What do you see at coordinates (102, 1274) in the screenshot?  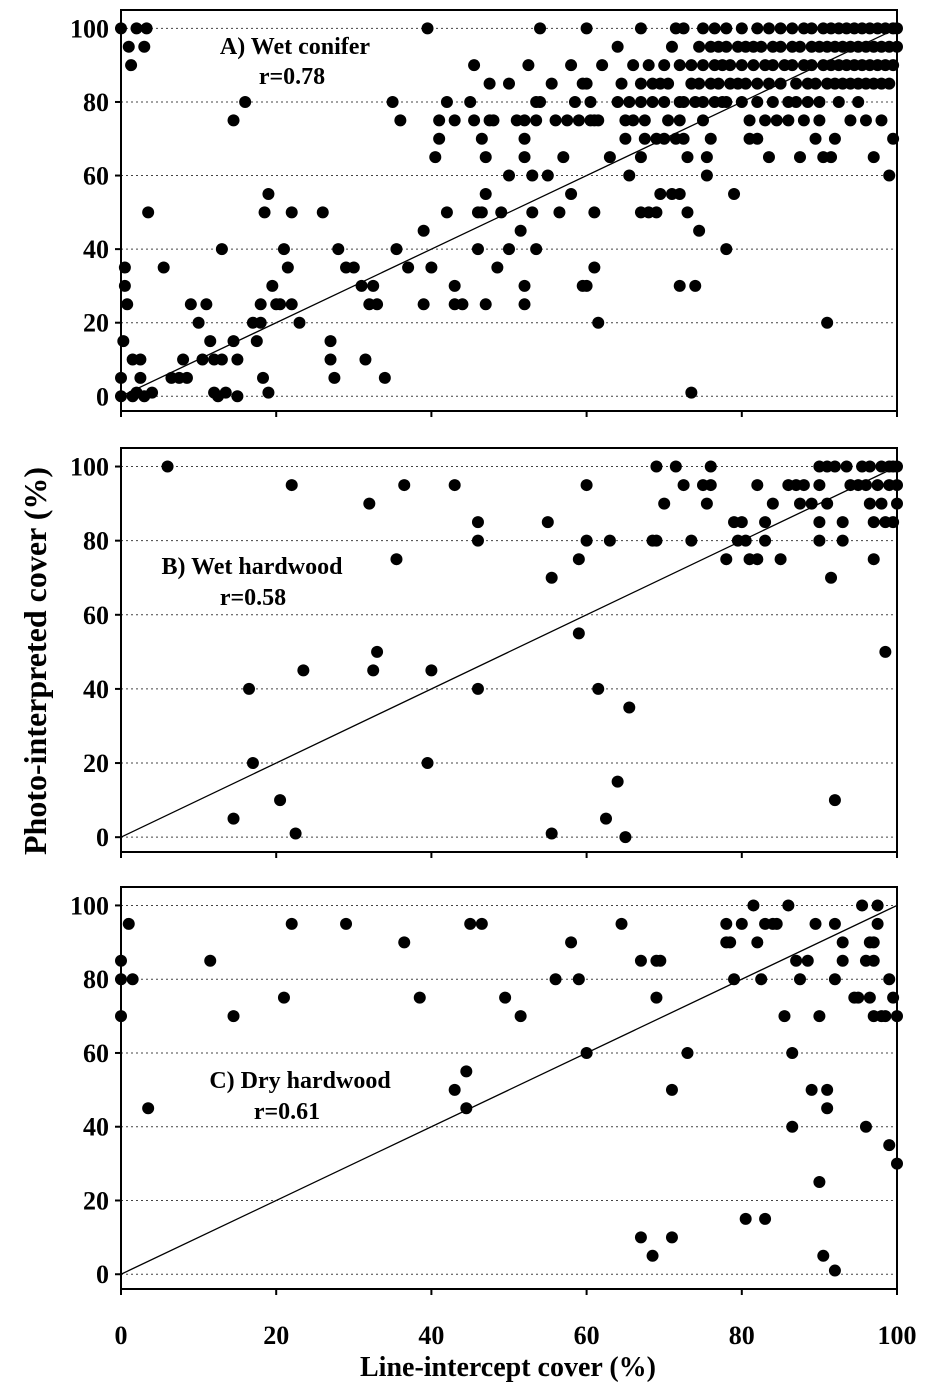 I see `y-tick-label: 0` at bounding box center [102, 1274].